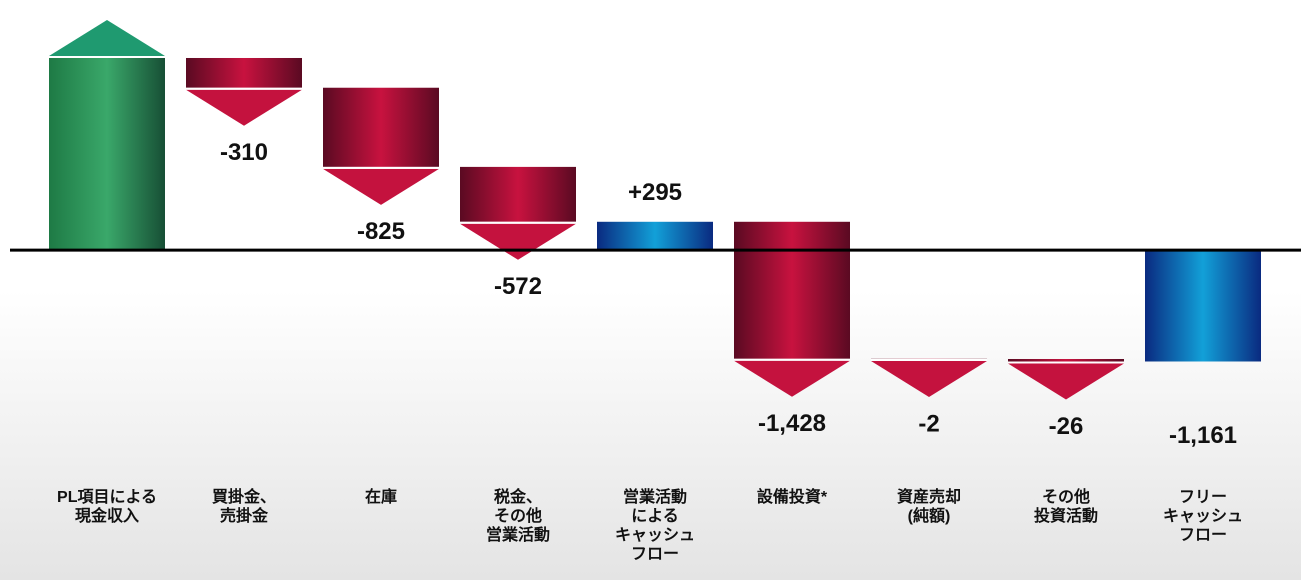 The height and width of the screenshot is (580, 1301). I want to click on category-label: その他 投資活動, so click(1065, 507).